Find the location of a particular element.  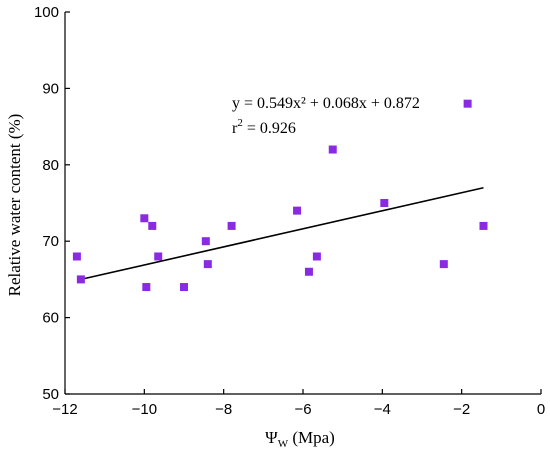

y-tick-label: 100 is located at coordinates (46, 12).